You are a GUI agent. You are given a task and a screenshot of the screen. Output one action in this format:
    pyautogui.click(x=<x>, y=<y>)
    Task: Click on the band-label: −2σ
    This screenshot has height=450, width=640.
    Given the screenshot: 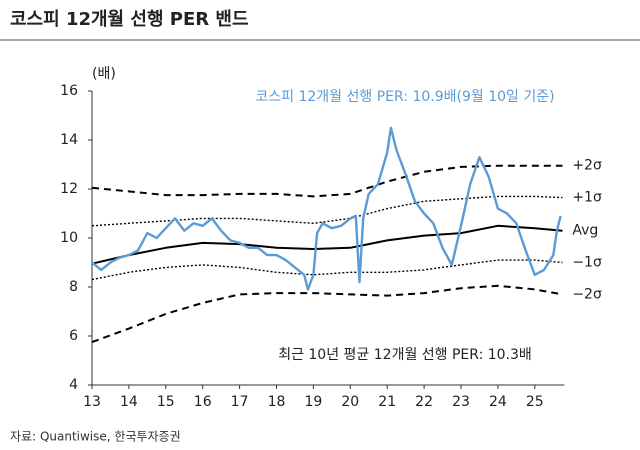 What is the action you would take?
    pyautogui.click(x=587, y=294)
    